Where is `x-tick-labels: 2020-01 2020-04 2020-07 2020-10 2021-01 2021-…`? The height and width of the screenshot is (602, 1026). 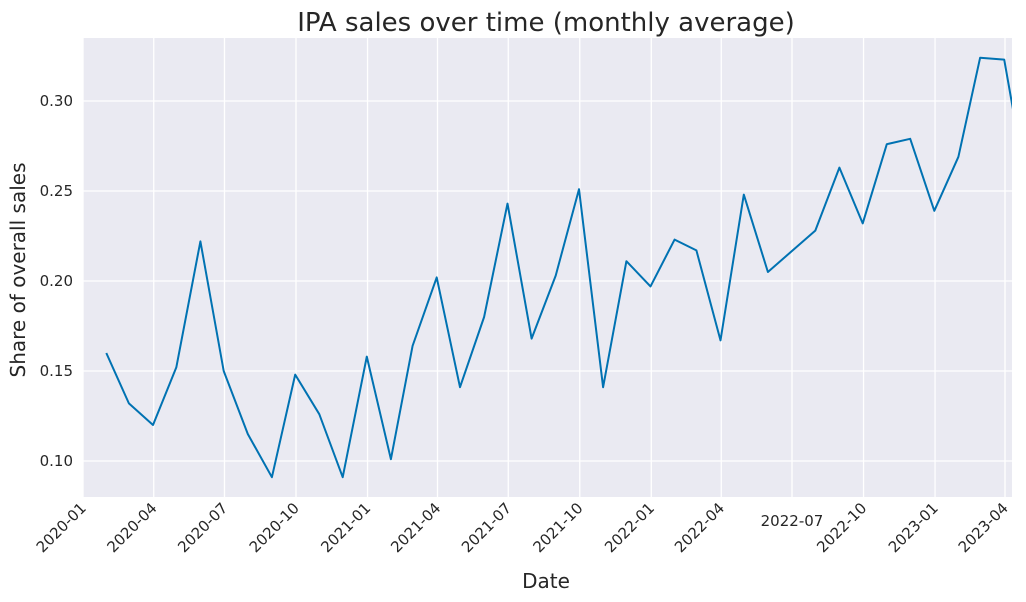 x-tick-labels: 2020-01 2020-04 2020-07 2020-10 2021-01 2021-… is located at coordinates (522, 527).